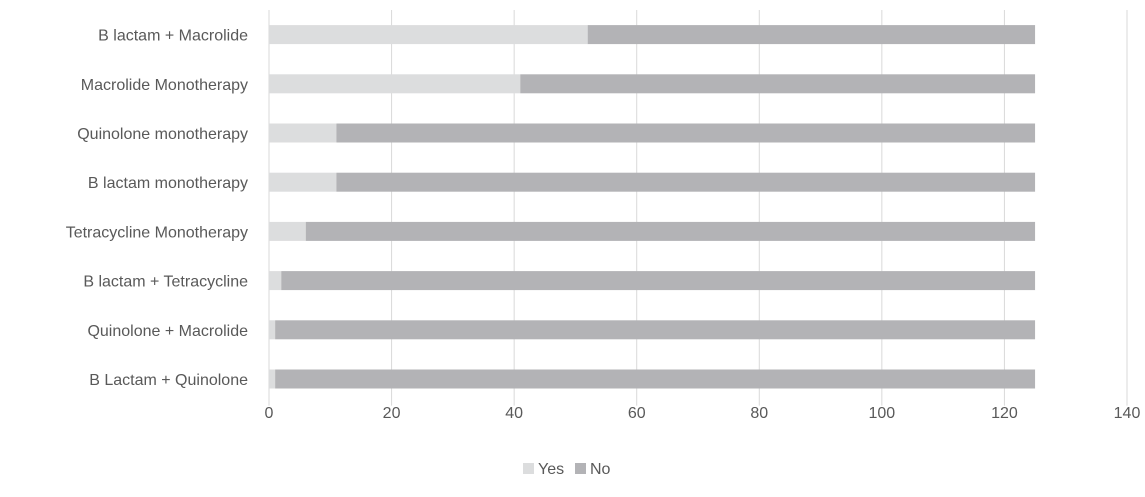 The width and height of the screenshot is (1145, 497). I want to click on x-tick-label: 120, so click(1004, 413).